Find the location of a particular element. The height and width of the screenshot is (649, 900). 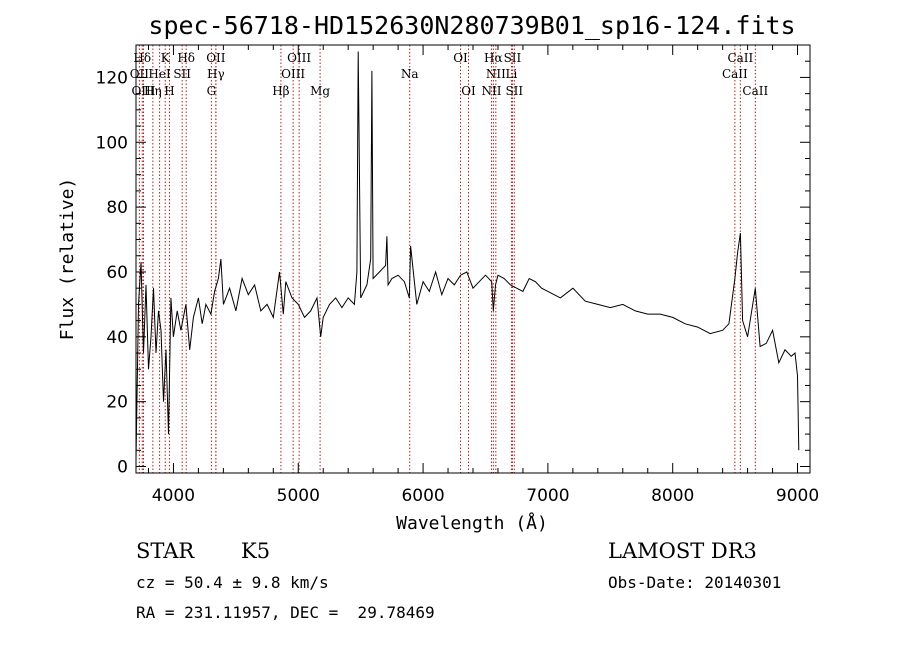

line-label-19: Hη is located at coordinates (153, 91).